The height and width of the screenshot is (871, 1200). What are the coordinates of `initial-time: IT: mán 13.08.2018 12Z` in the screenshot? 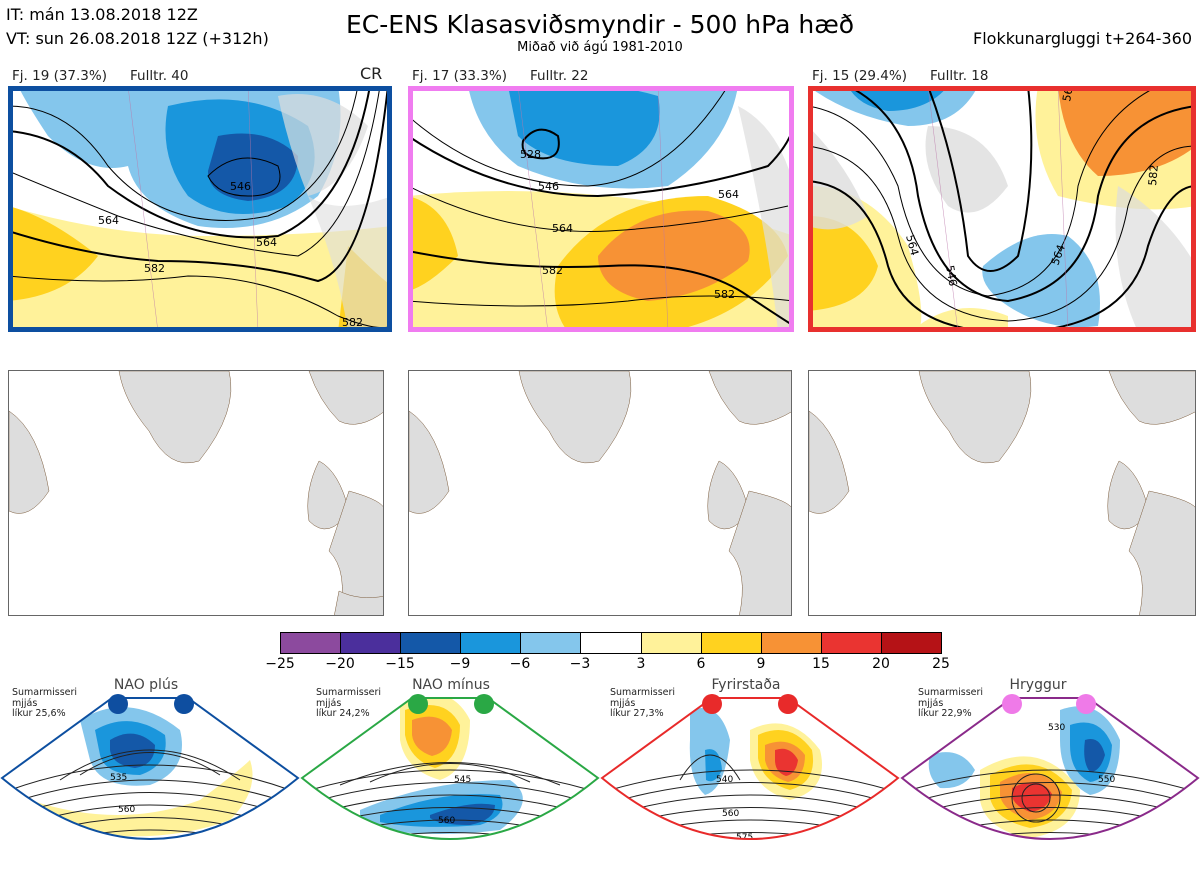 It's located at (102, 14).